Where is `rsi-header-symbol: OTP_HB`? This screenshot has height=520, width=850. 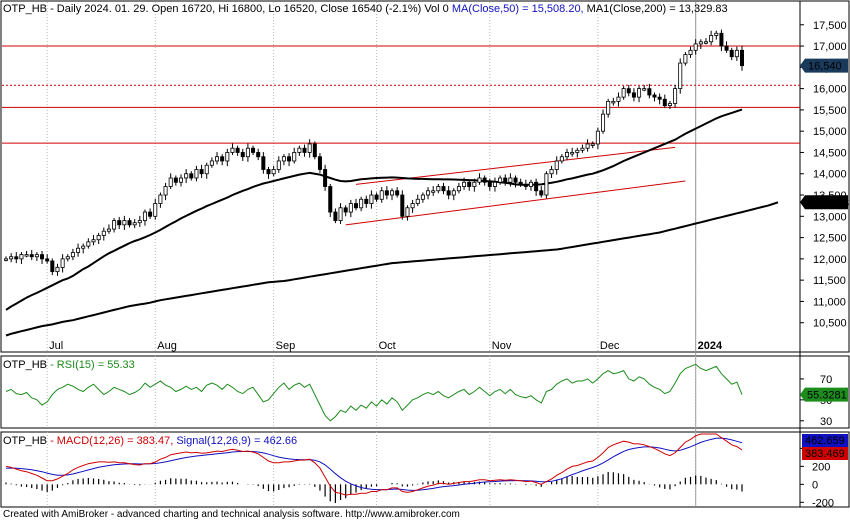 rsi-header-symbol: OTP_HB is located at coordinates (25, 365).